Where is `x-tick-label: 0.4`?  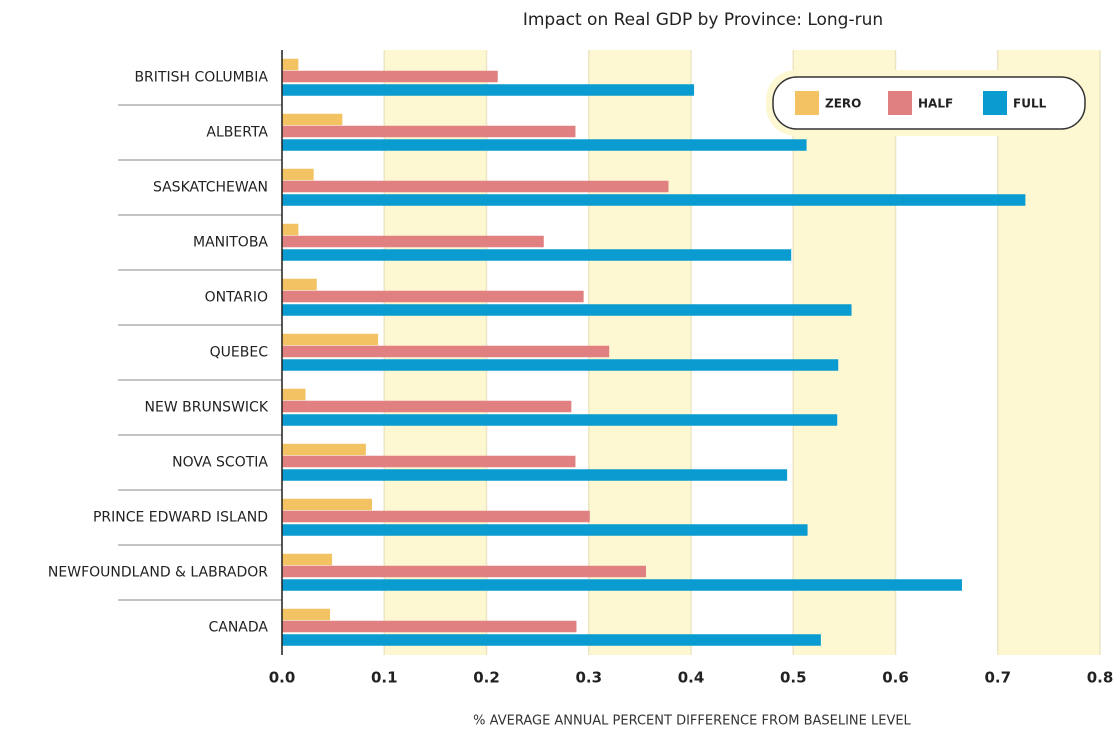 x-tick-label: 0.4 is located at coordinates (691, 678).